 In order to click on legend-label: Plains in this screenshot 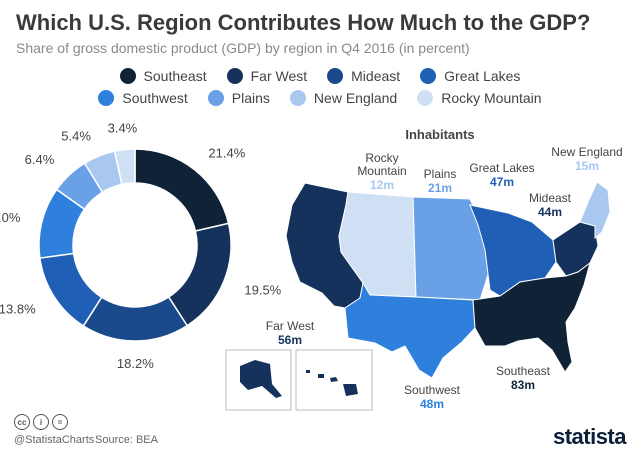, I will do `click(250, 98)`.